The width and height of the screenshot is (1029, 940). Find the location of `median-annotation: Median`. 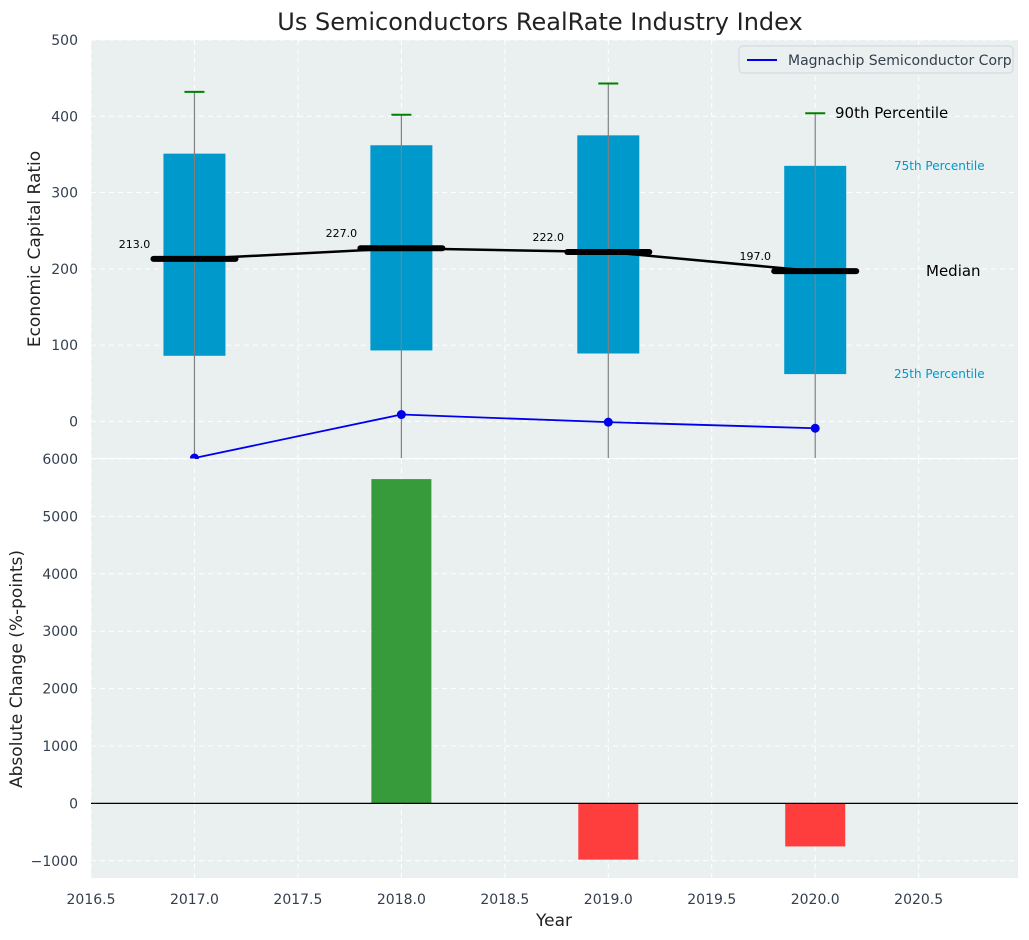

median-annotation: Median is located at coordinates (953, 271).